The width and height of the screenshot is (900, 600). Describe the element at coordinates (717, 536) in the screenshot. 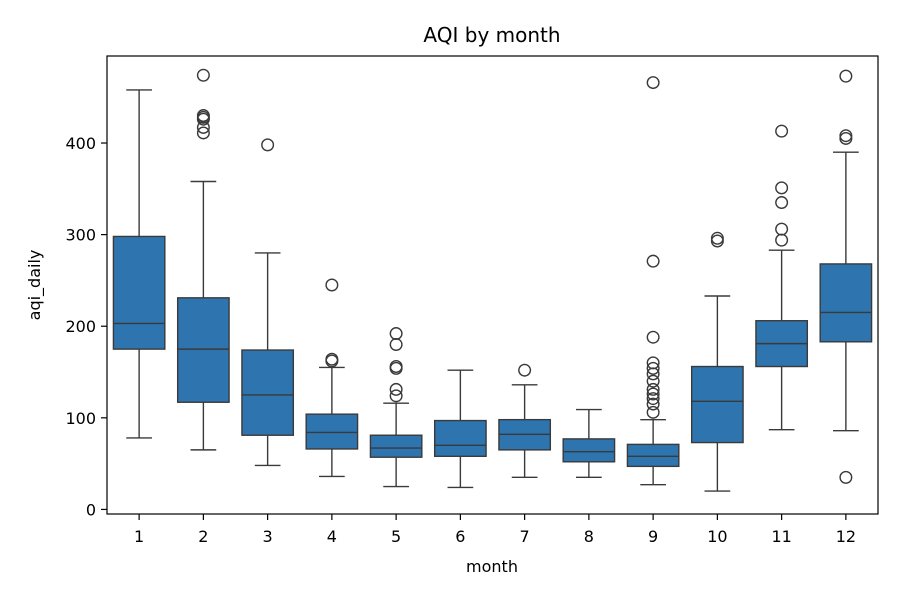

I see `x-tick-label: 10` at that location.